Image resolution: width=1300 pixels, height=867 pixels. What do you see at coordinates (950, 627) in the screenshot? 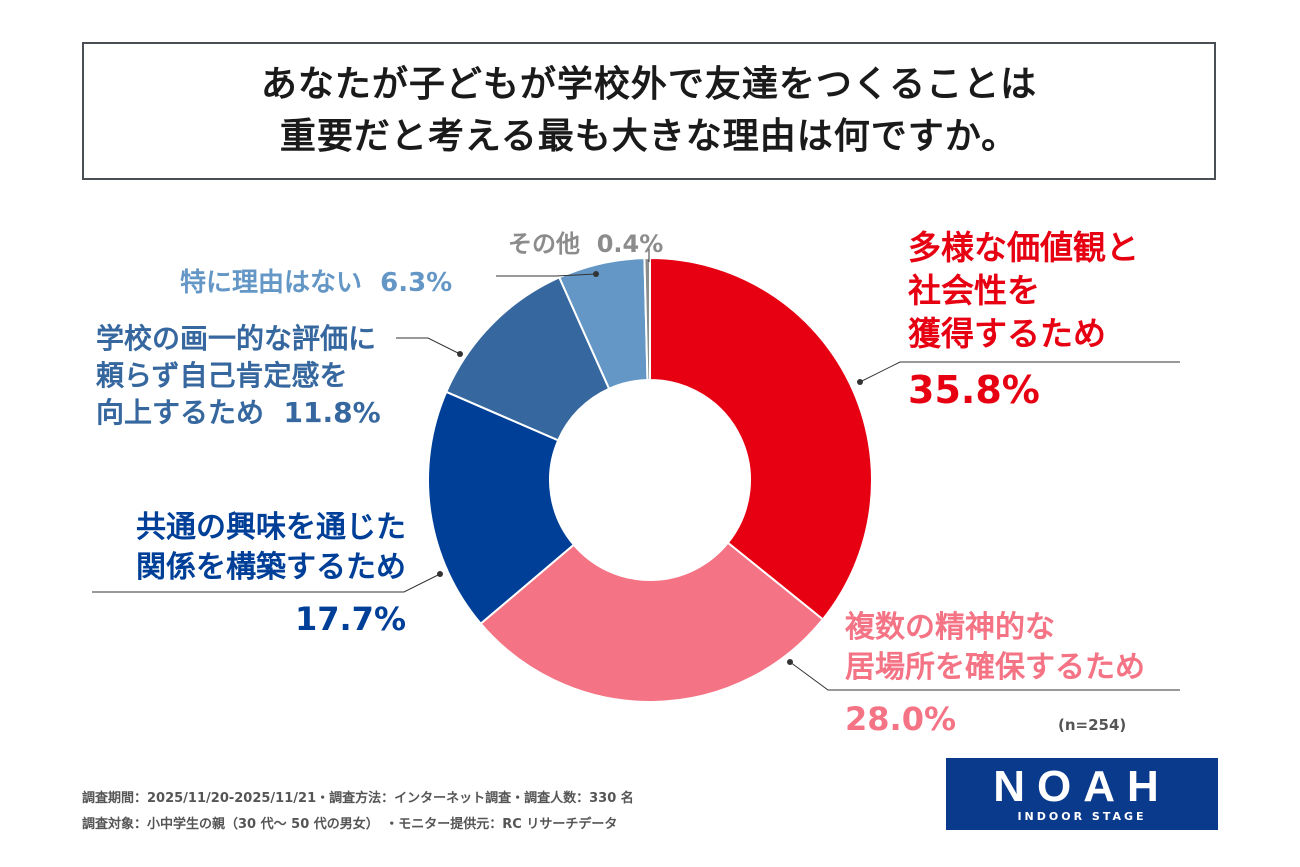
I see `label-places-line-1: 複数の精神的な` at bounding box center [950, 627].